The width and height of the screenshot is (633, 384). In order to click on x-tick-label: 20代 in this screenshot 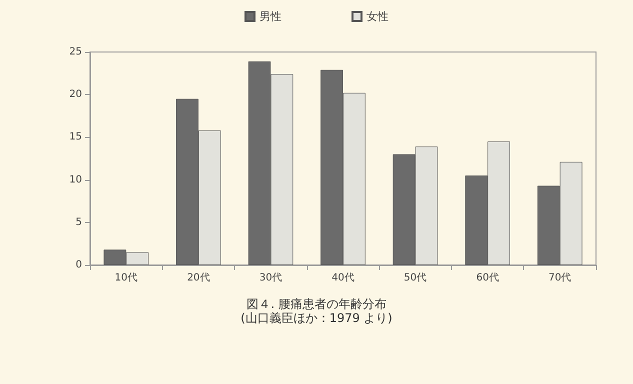, I will do `click(198, 278)`.